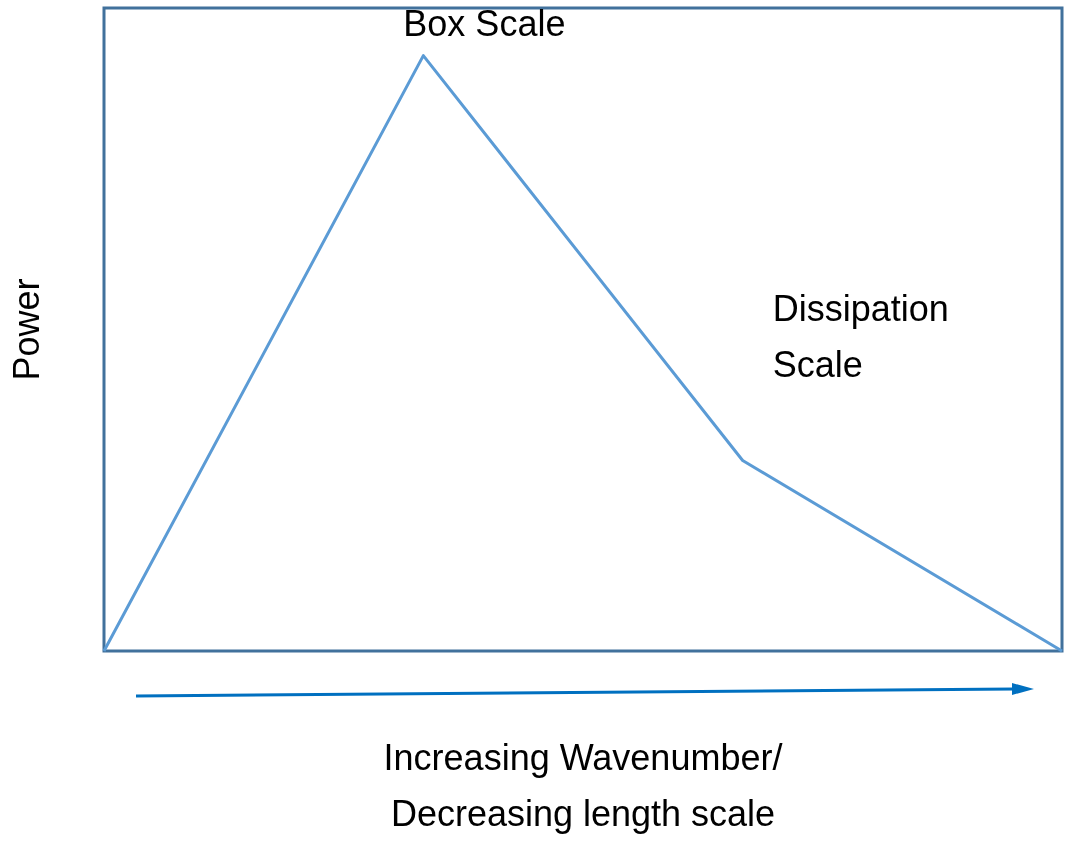 Image resolution: width=1074 pixels, height=846 pixels. I want to click on annotation: Dissipation Scale, so click(860, 336).